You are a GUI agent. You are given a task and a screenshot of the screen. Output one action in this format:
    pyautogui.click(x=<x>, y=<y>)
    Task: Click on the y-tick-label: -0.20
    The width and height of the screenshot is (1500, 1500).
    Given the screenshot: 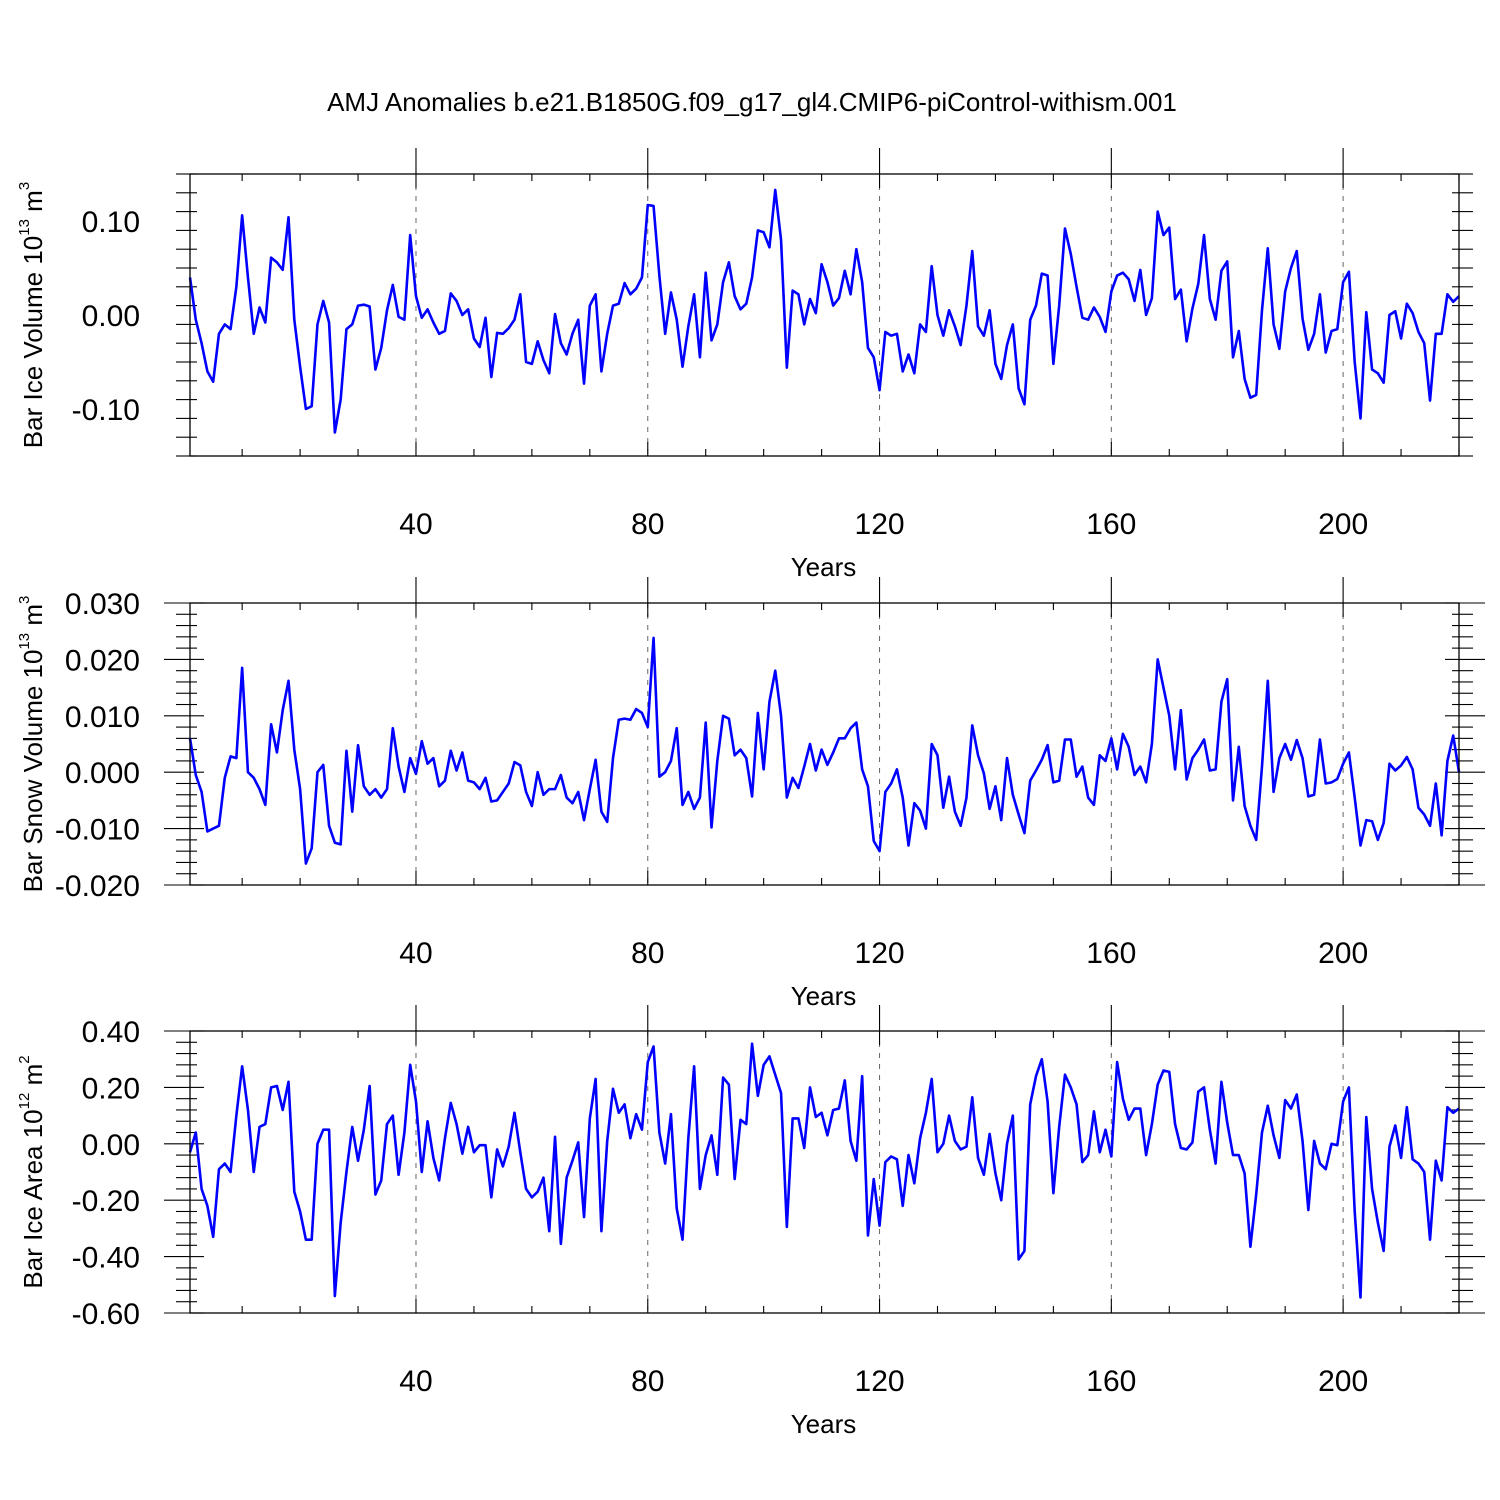 What is the action you would take?
    pyautogui.click(x=106, y=1201)
    